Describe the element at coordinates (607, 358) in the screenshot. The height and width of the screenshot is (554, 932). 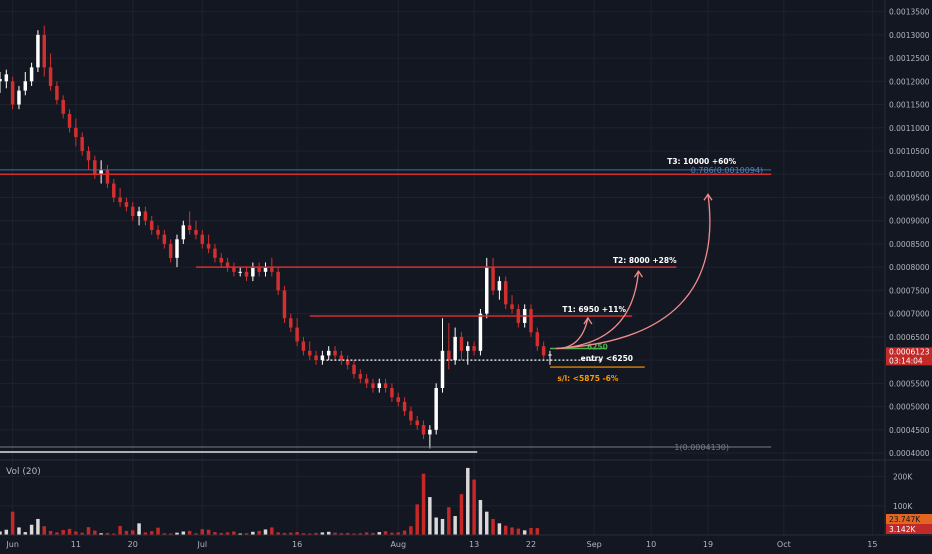
I see `entry-label: entry <6250` at that location.